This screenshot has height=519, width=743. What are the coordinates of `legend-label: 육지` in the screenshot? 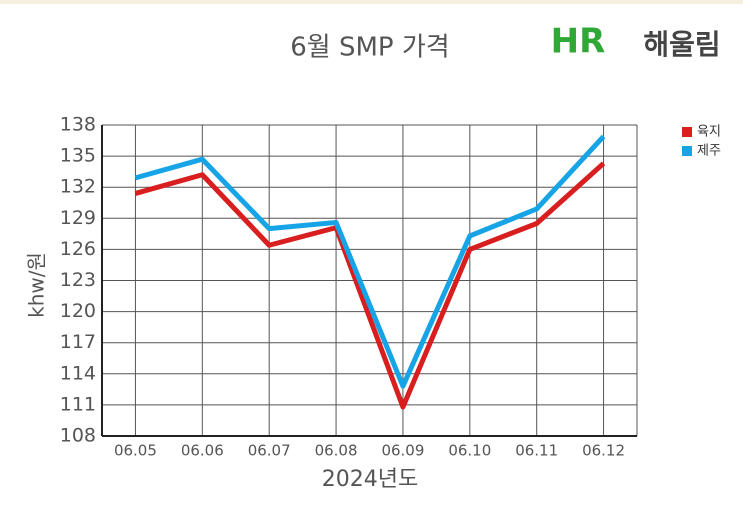 It's located at (709, 132).